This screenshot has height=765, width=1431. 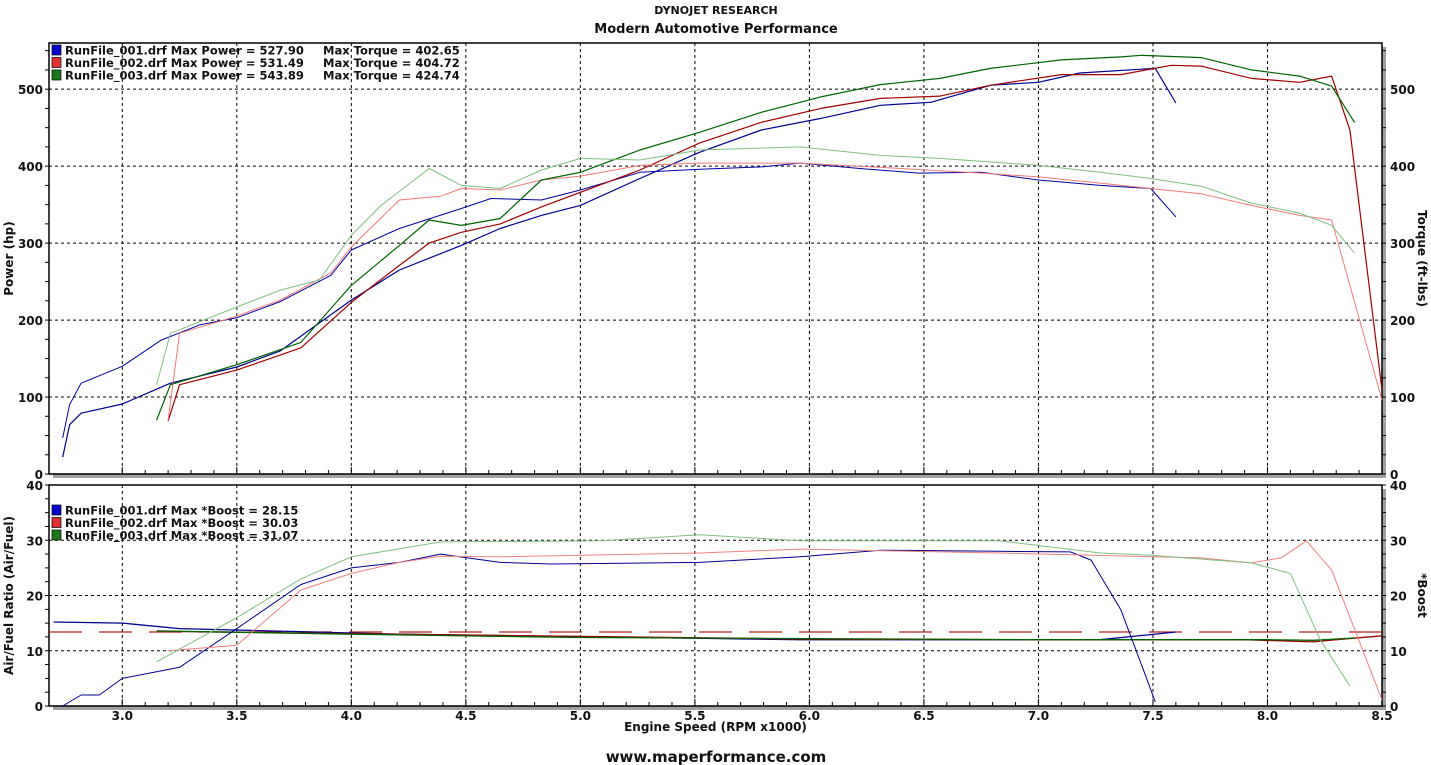 What do you see at coordinates (1402, 90) in the screenshot?
I see `y-tick-label-right: 500` at bounding box center [1402, 90].